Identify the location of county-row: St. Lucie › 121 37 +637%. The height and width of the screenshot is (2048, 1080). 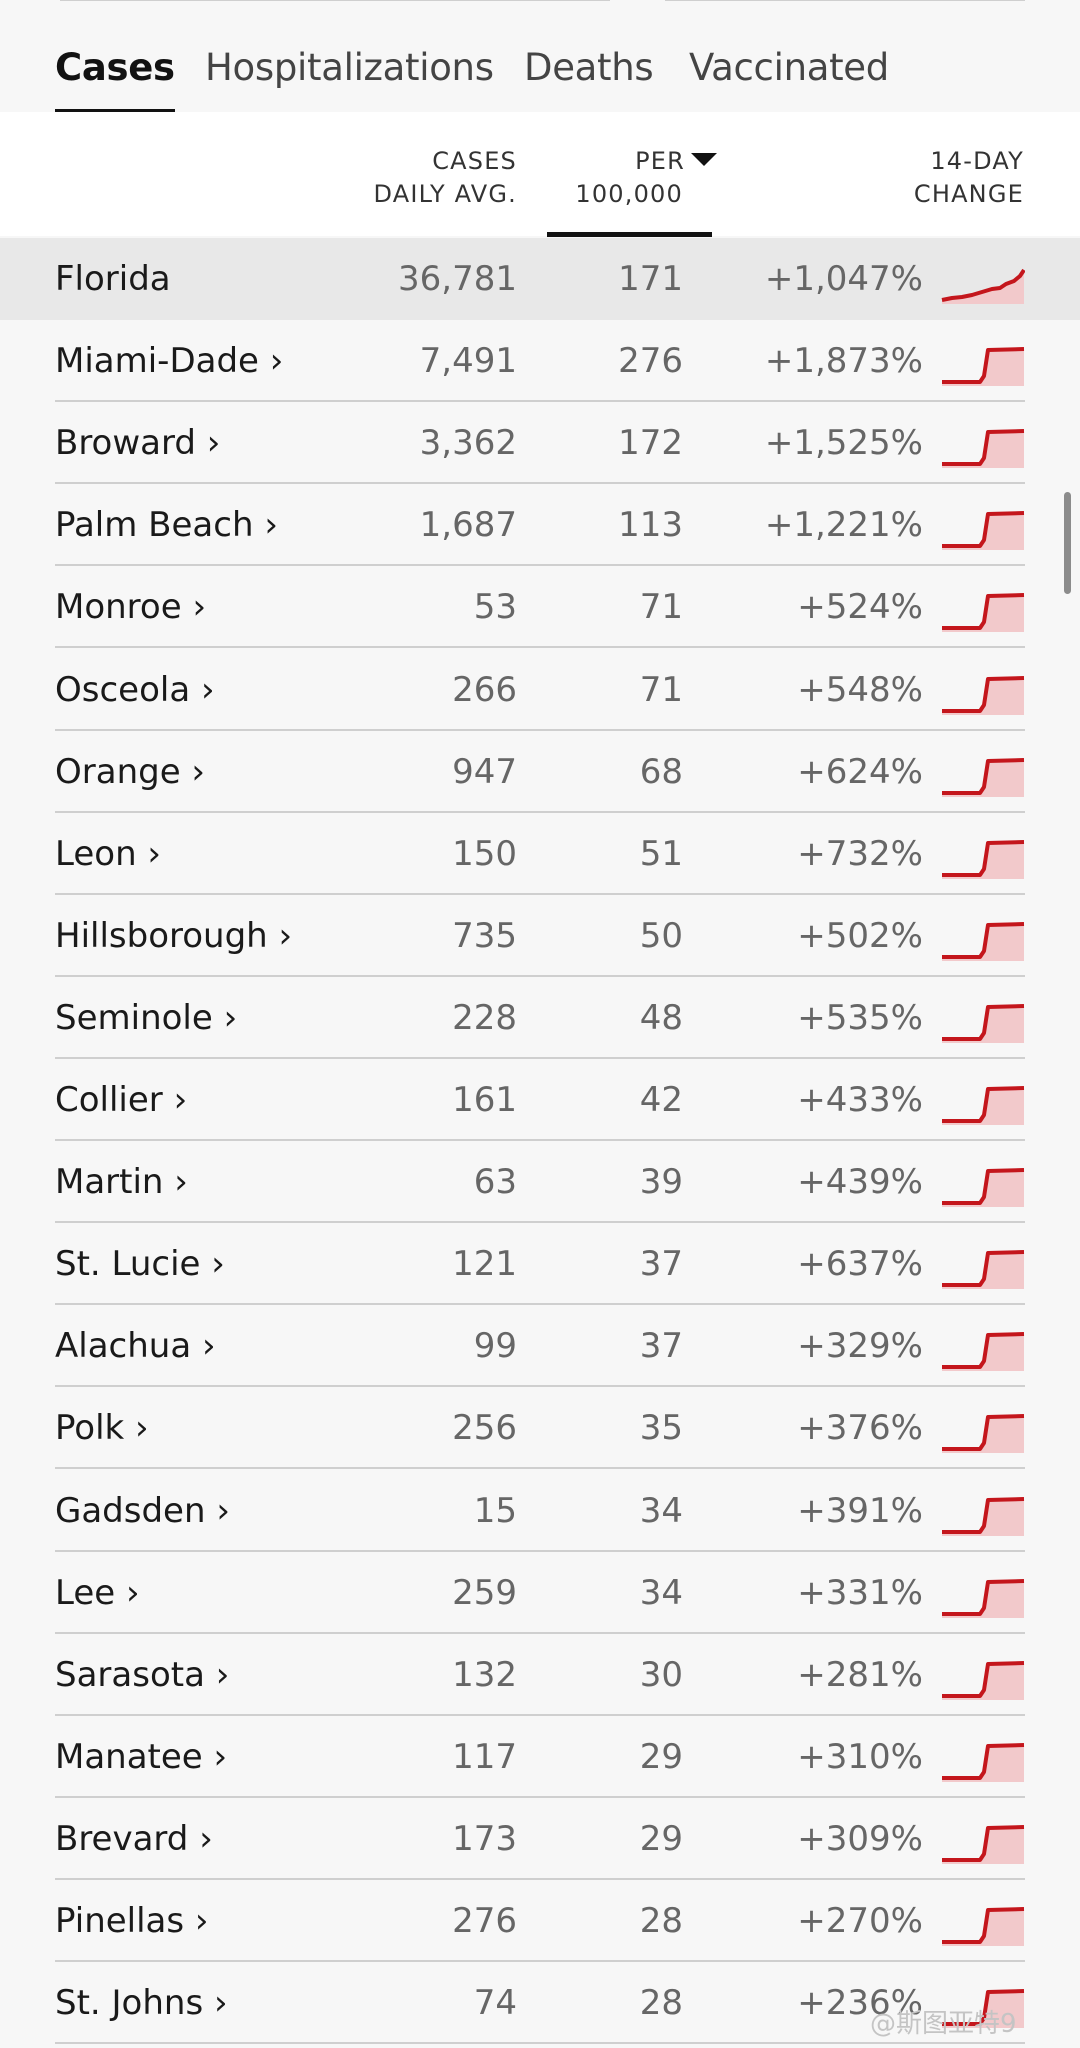
(540, 1264).